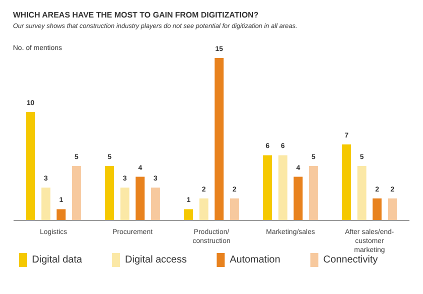 This screenshot has width=423, height=294. What do you see at coordinates (350, 260) in the screenshot?
I see `legend-label: Connectivity` at bounding box center [350, 260].